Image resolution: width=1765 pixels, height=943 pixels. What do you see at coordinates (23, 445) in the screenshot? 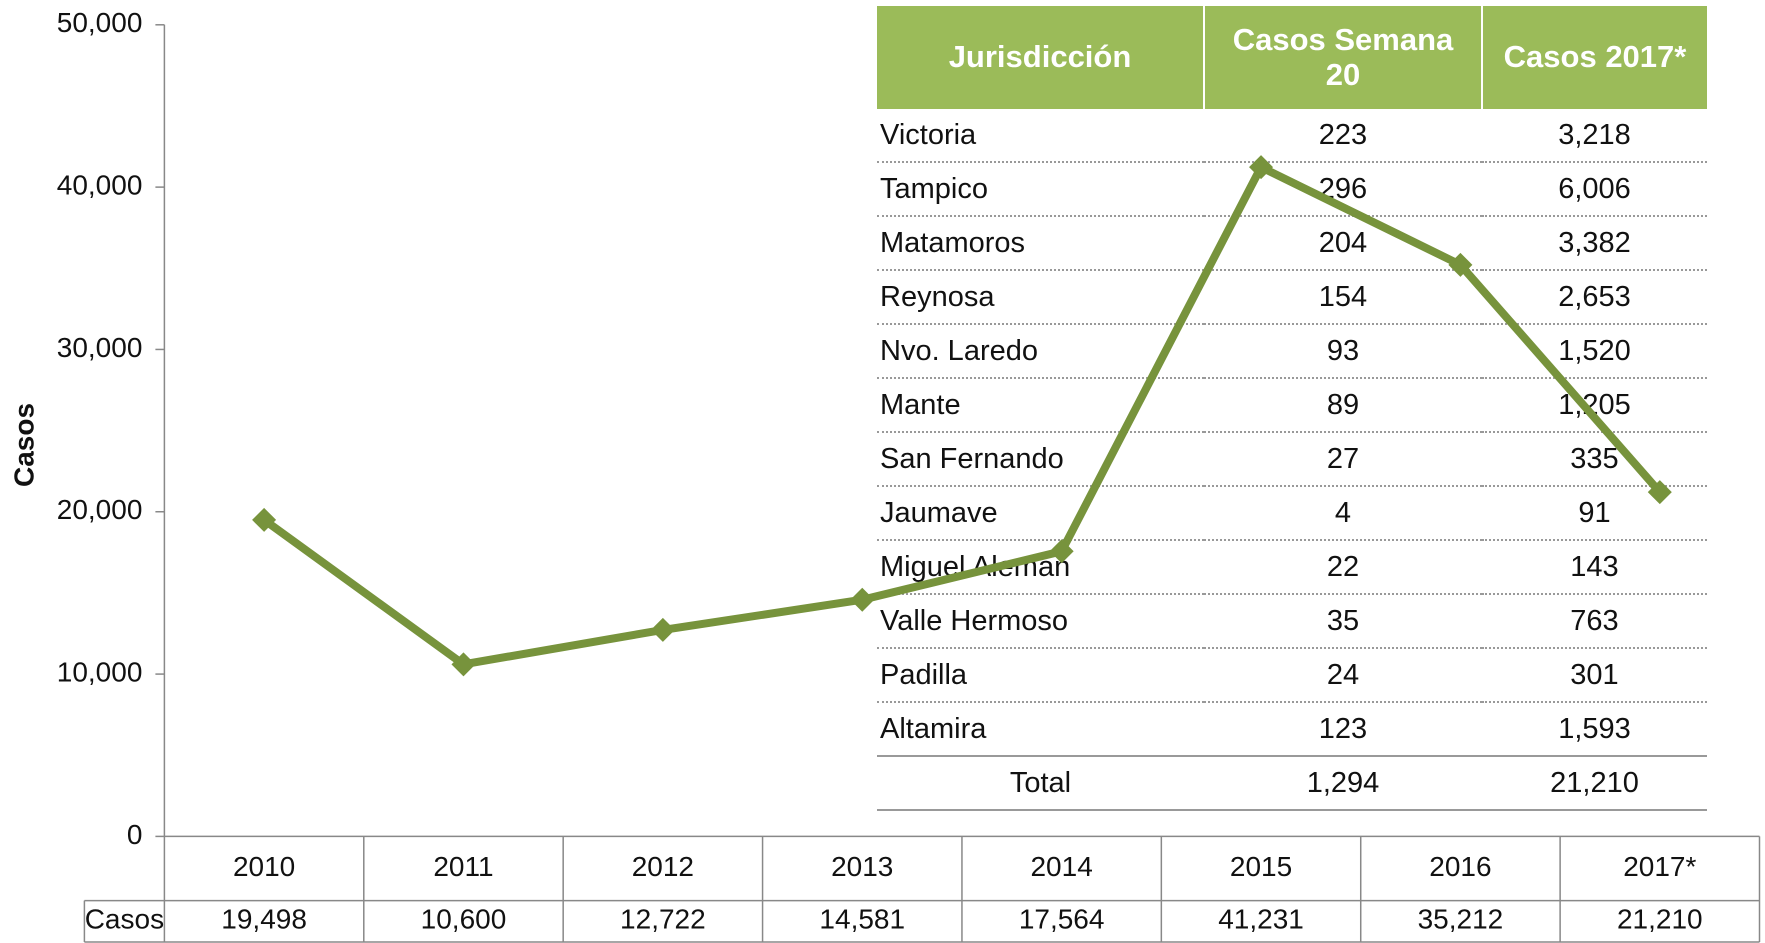
I see `y-axis-title: Casos` at bounding box center [23, 445].